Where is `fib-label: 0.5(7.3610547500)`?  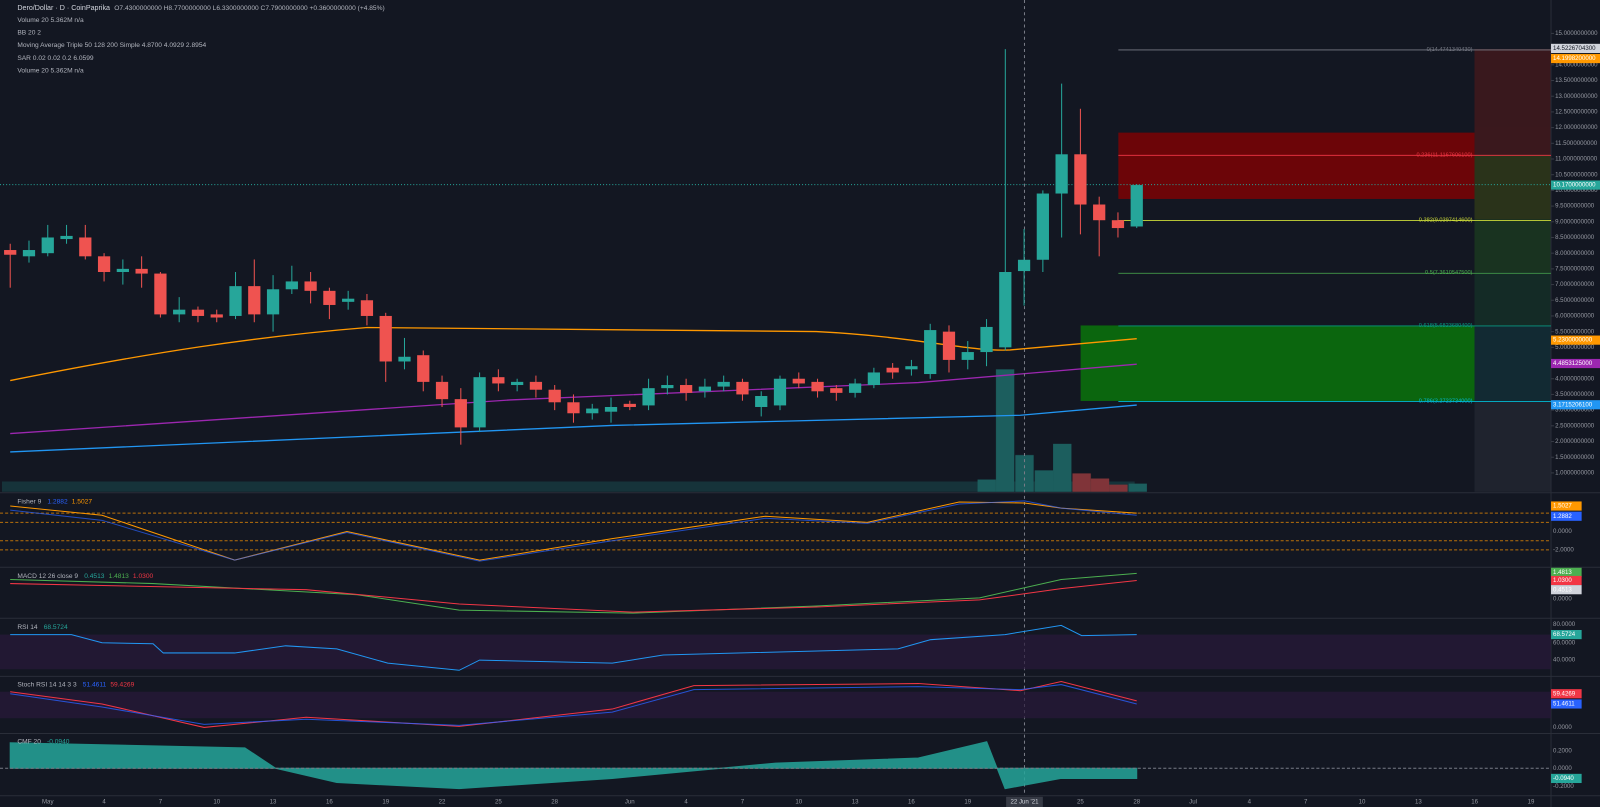
fib-label: 0.5(7.3610547500) is located at coordinates (1449, 273).